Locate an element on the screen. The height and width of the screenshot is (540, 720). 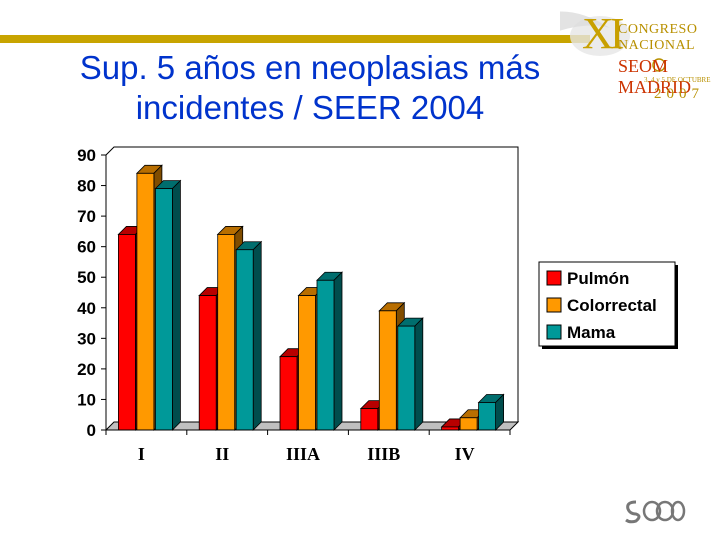
y-axis: 0 10 20 30 40 50 60 70 80 90 is located at coordinates (92, 293).